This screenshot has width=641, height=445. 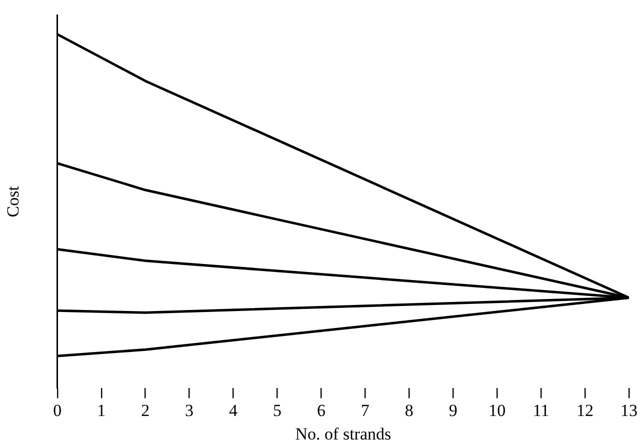 I want to click on x-tick-label: 5, so click(x=277, y=410).